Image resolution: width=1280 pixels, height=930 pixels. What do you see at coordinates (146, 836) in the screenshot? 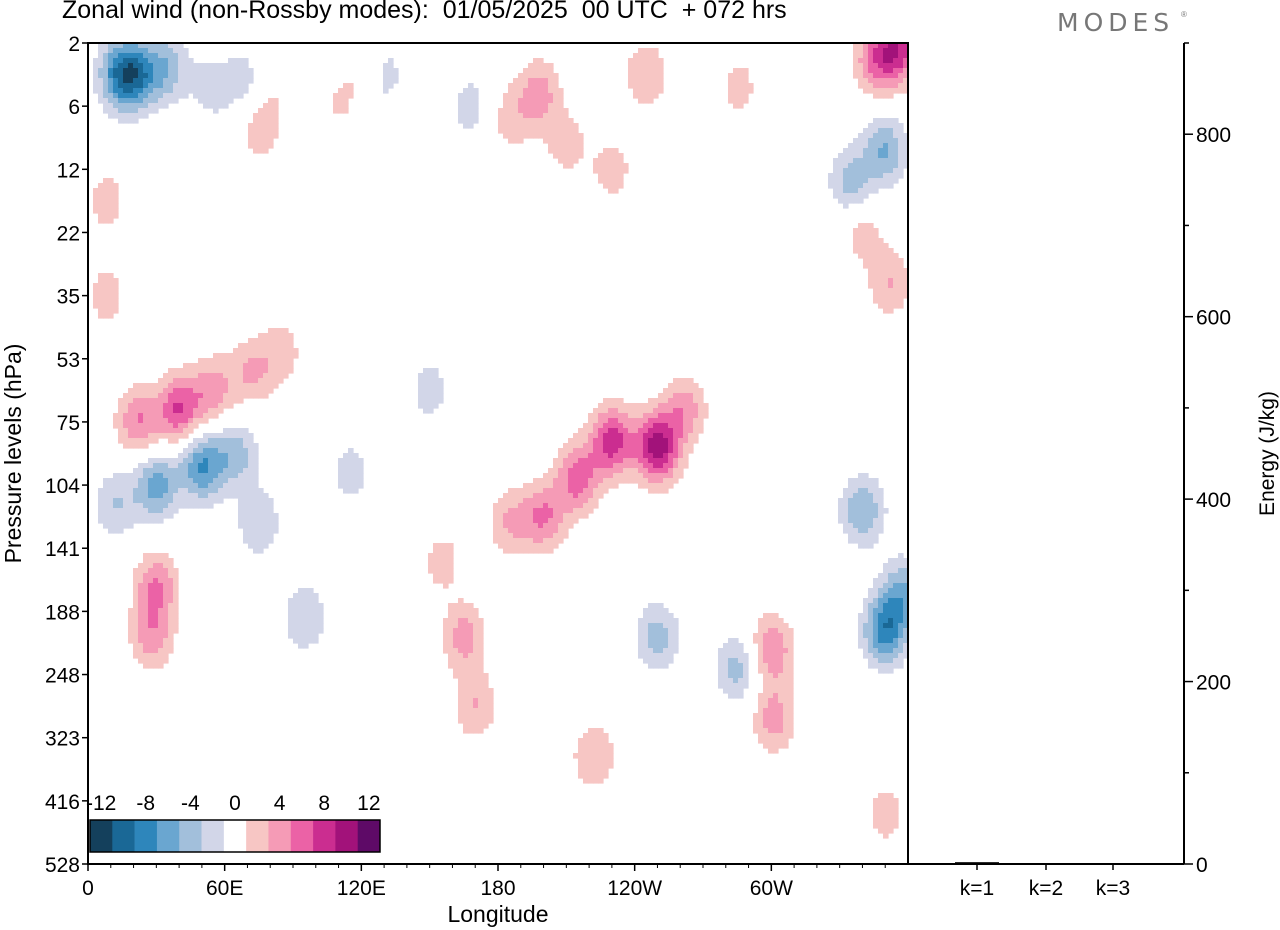
I see `colorbar-swatch` at bounding box center [146, 836].